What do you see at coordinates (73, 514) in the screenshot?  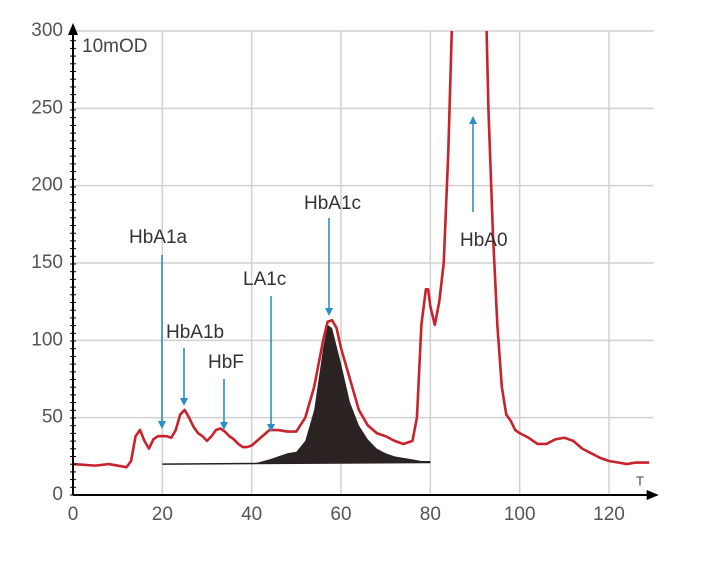 I see `x-tick-label: 0` at bounding box center [73, 514].